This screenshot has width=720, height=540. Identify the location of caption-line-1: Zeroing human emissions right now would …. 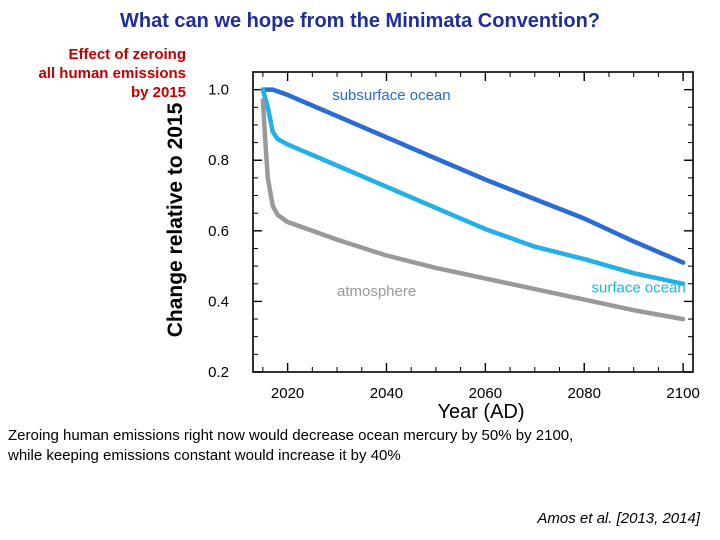
(291, 435).